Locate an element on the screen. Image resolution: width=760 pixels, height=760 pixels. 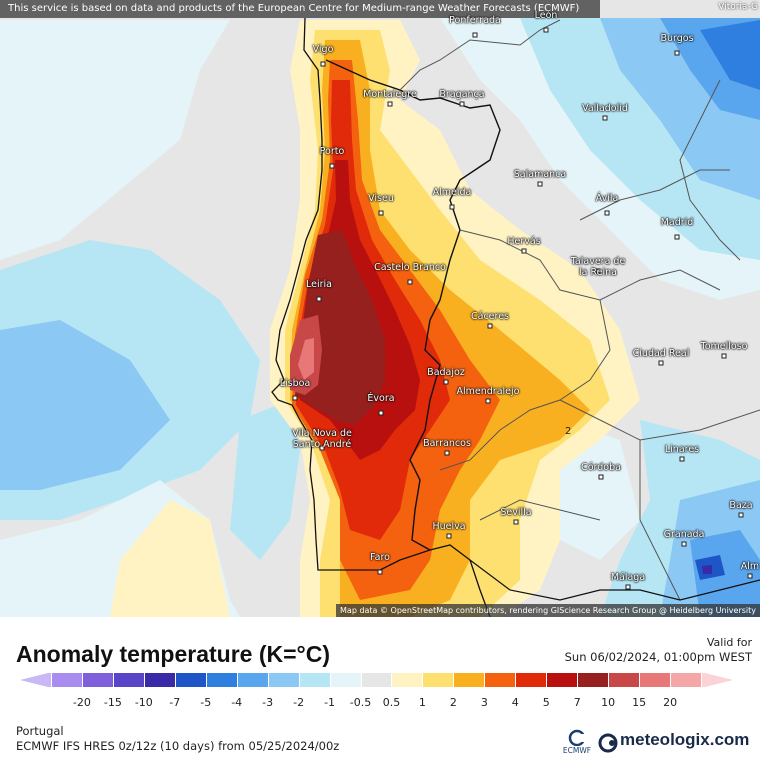
city-label: Sevilla is located at coordinates (516, 512).